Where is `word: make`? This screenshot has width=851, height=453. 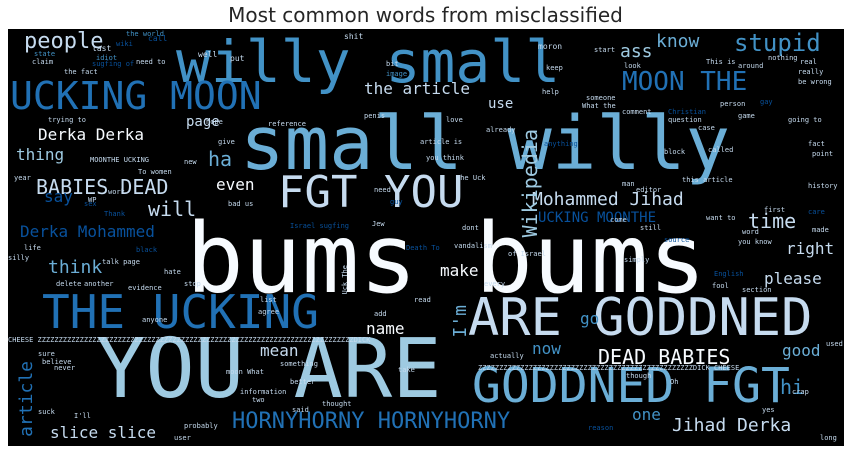
word: make is located at coordinates (459, 270).